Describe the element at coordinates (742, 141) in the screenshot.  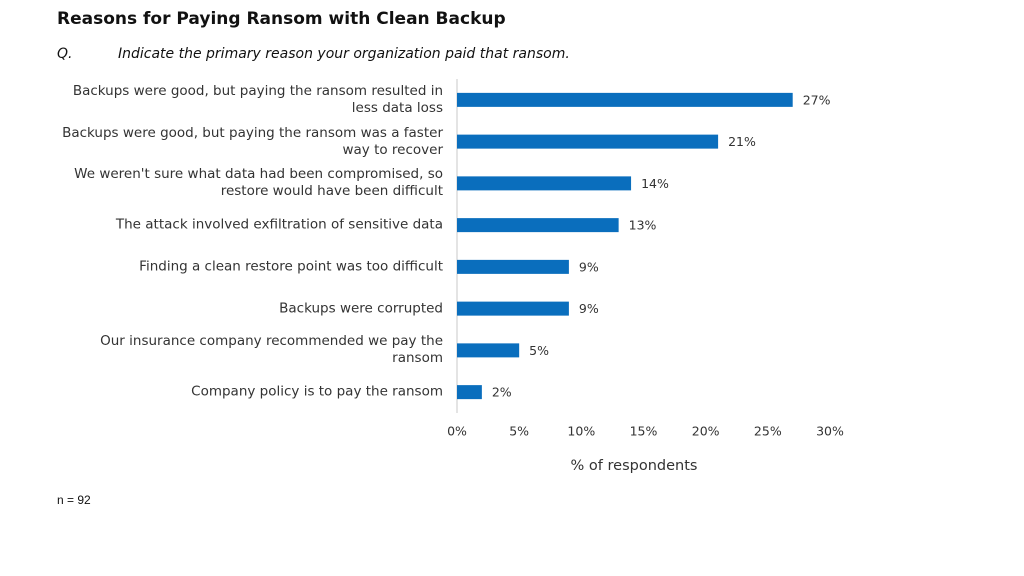
I see `value-label: 21%` at that location.